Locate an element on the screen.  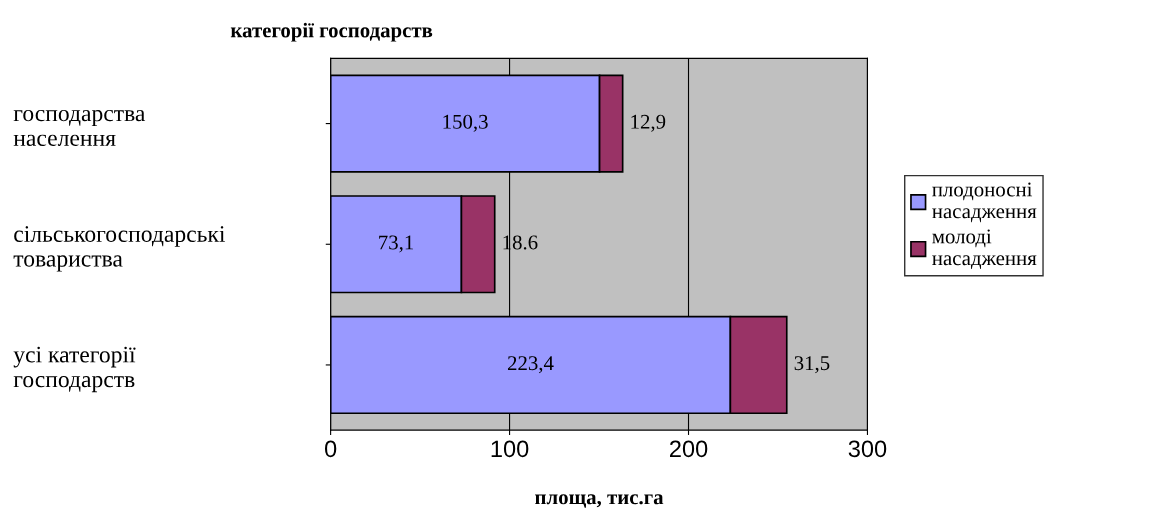
data-label: 12,9 is located at coordinates (648, 123).